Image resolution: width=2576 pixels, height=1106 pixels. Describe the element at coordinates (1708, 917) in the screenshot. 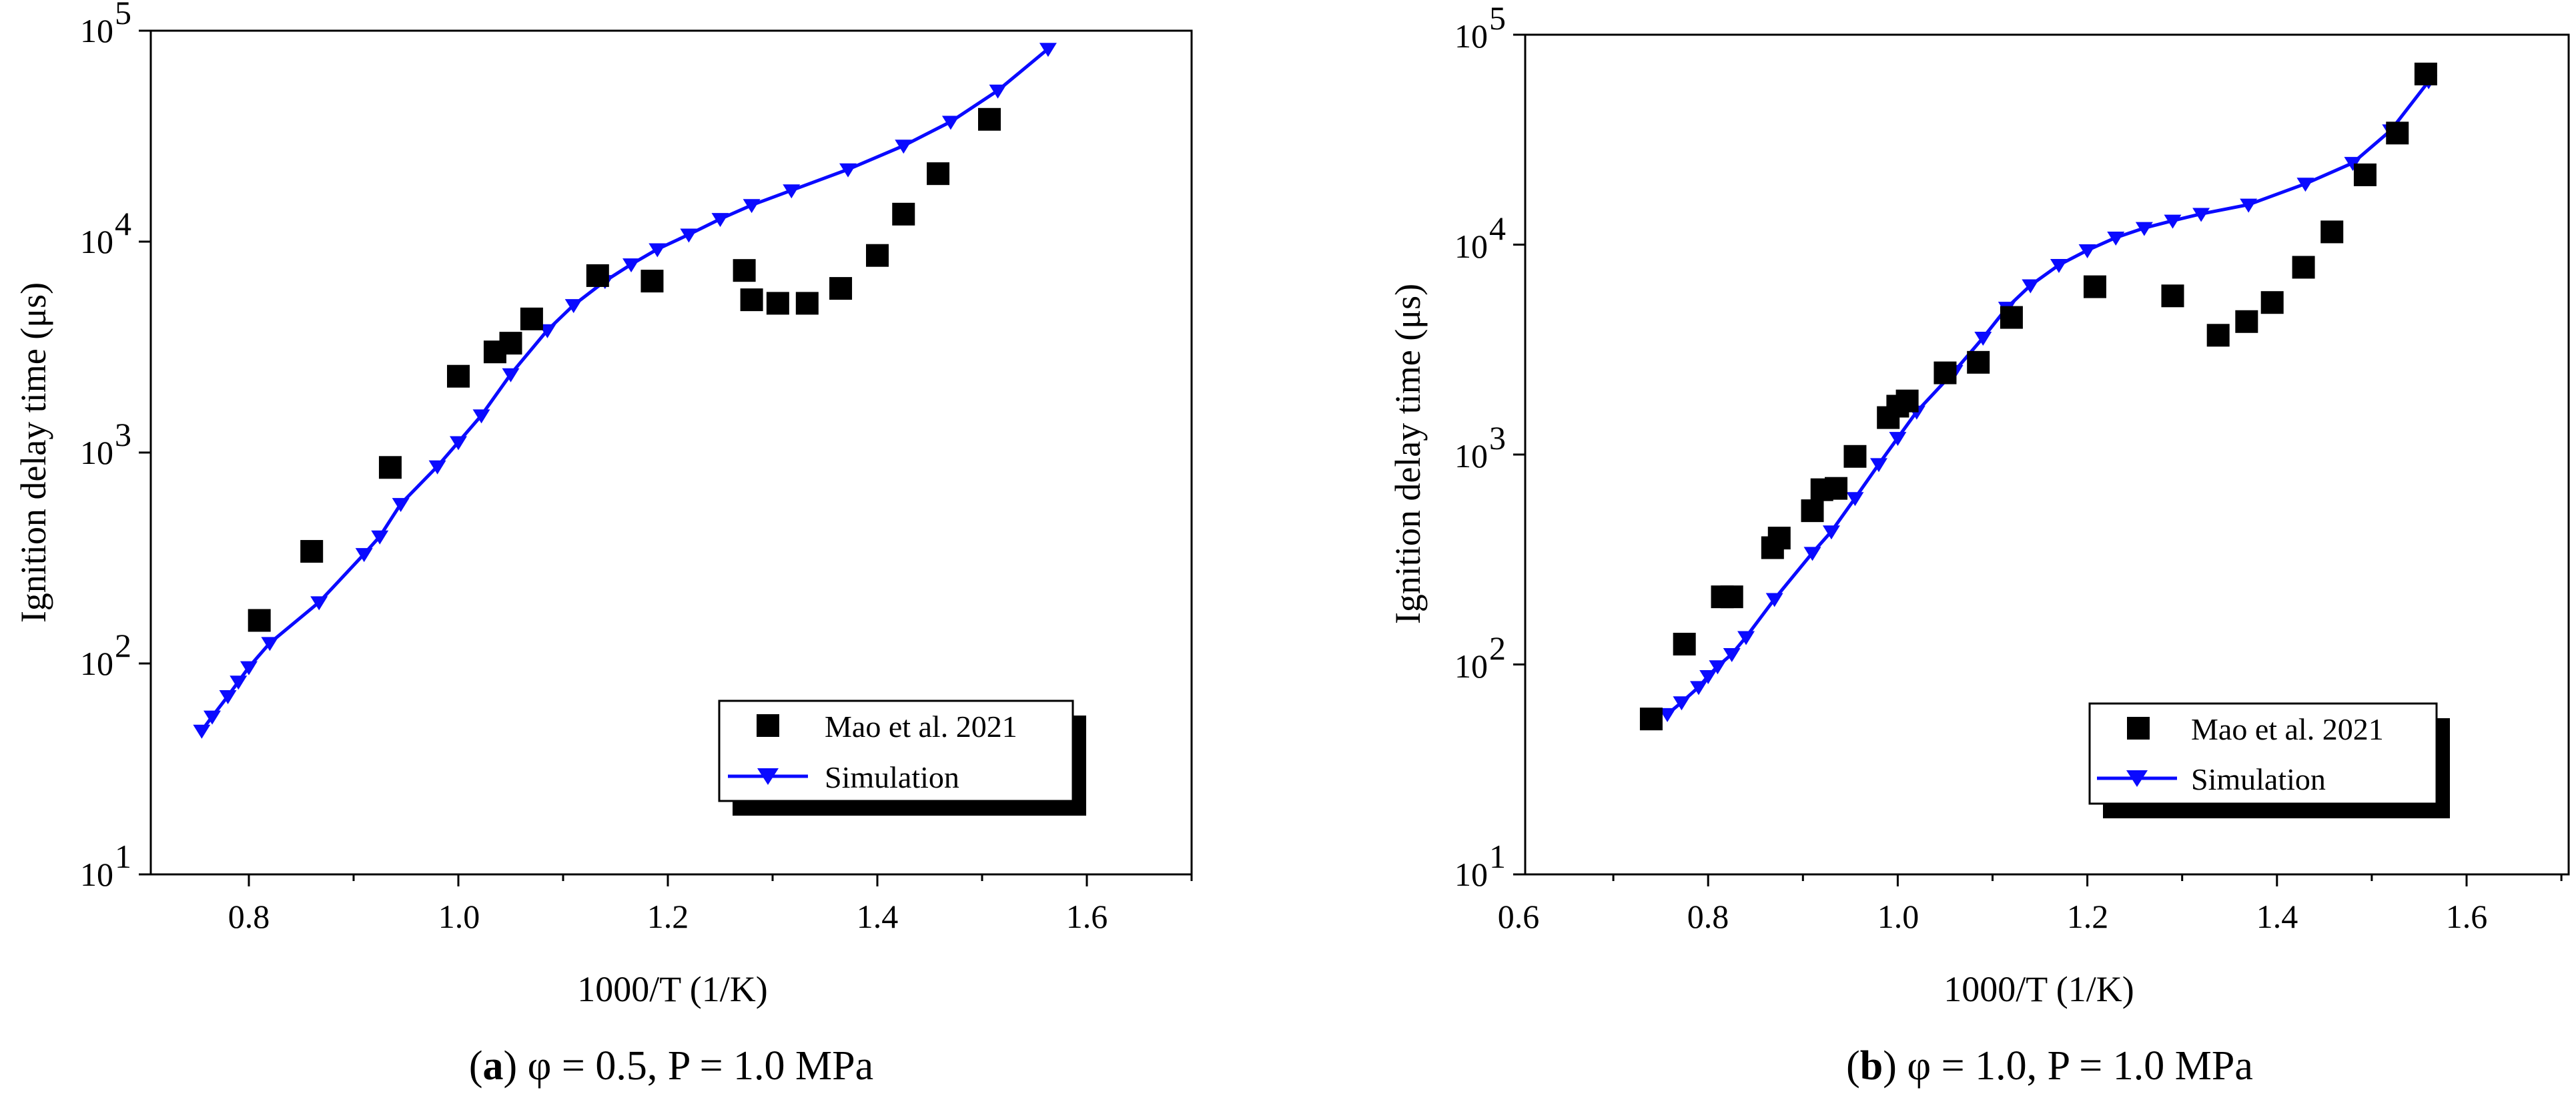

I see `x-tick-label: 0.8` at that location.